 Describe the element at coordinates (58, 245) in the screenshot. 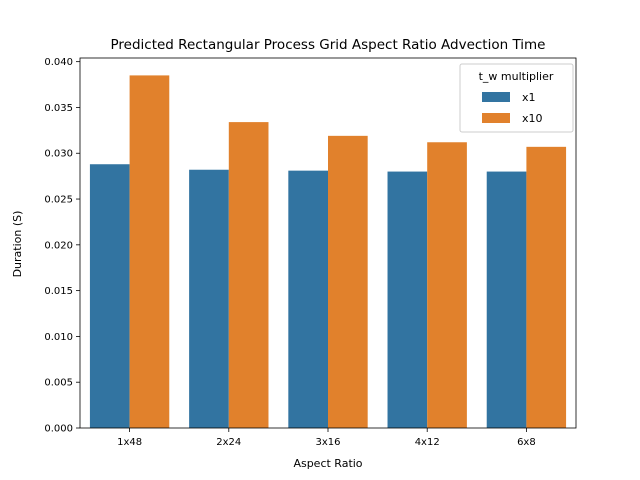

I see `y-tick-label: 0.020` at that location.